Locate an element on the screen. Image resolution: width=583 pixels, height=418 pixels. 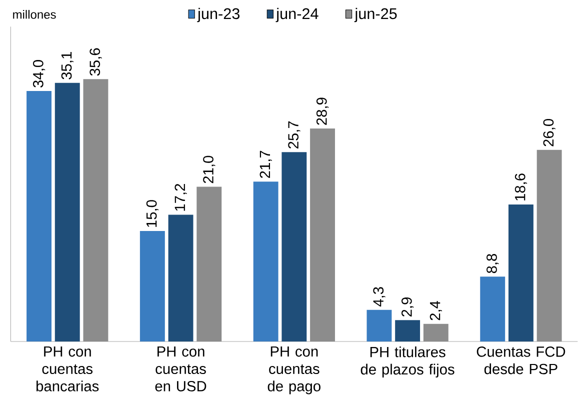
data-label: 21,0 is located at coordinates (209, 170).